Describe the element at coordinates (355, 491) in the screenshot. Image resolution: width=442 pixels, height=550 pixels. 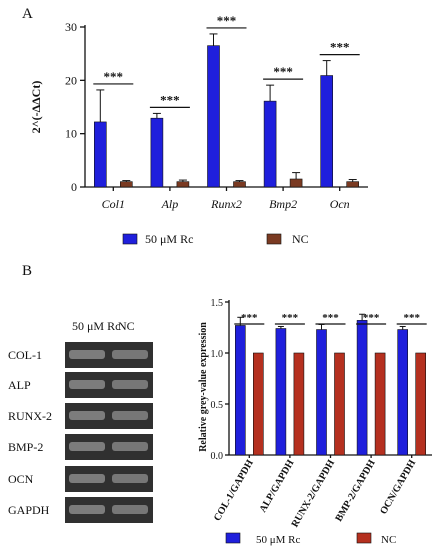
I see `chart-b-category-label: BMP-2/GAPDH` at that location.